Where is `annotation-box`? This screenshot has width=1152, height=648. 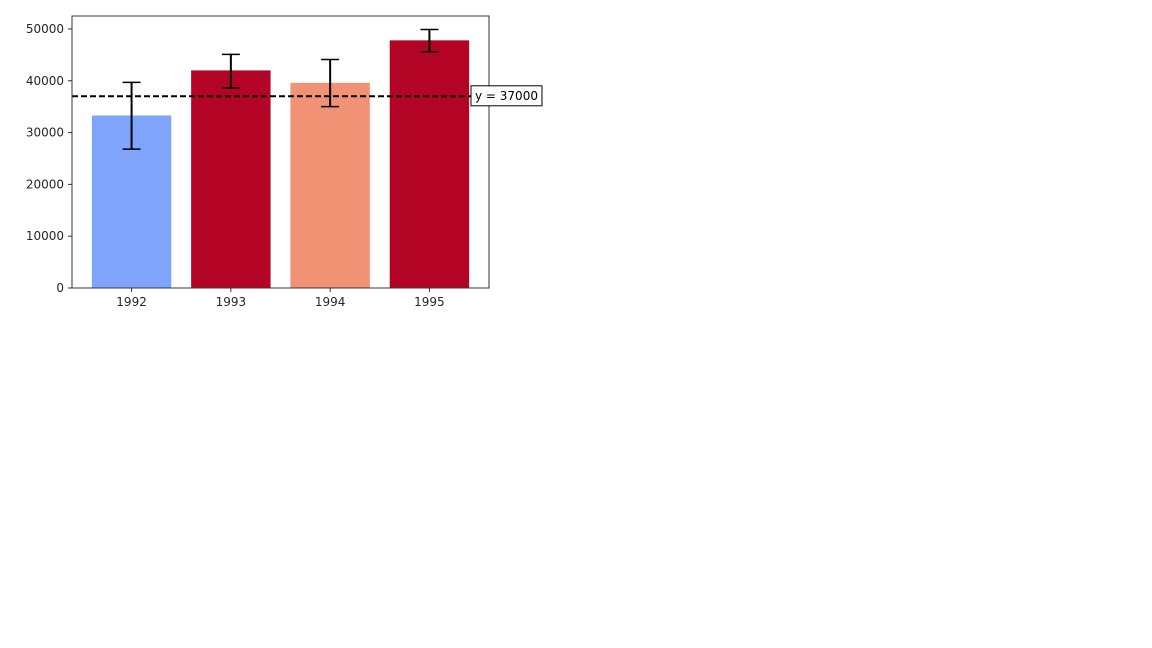 annotation-box is located at coordinates (506, 96).